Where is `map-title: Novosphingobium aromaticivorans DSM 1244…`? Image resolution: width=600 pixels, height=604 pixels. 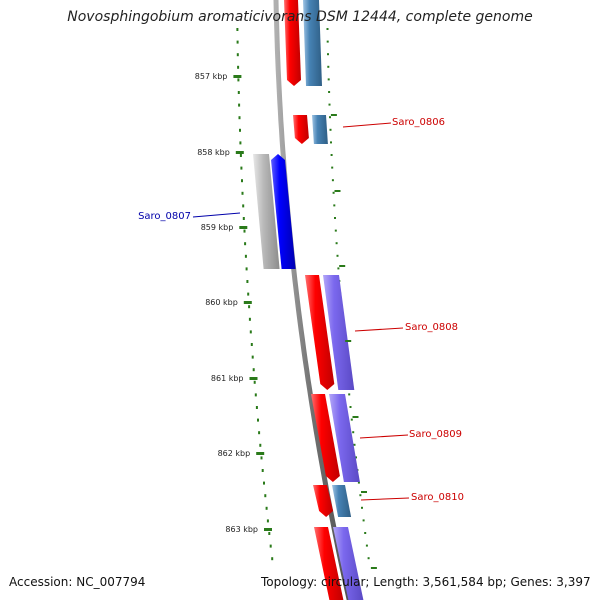
map-title: Novosphingobium aromaticivorans DSM 1244… is located at coordinates (300, 17).